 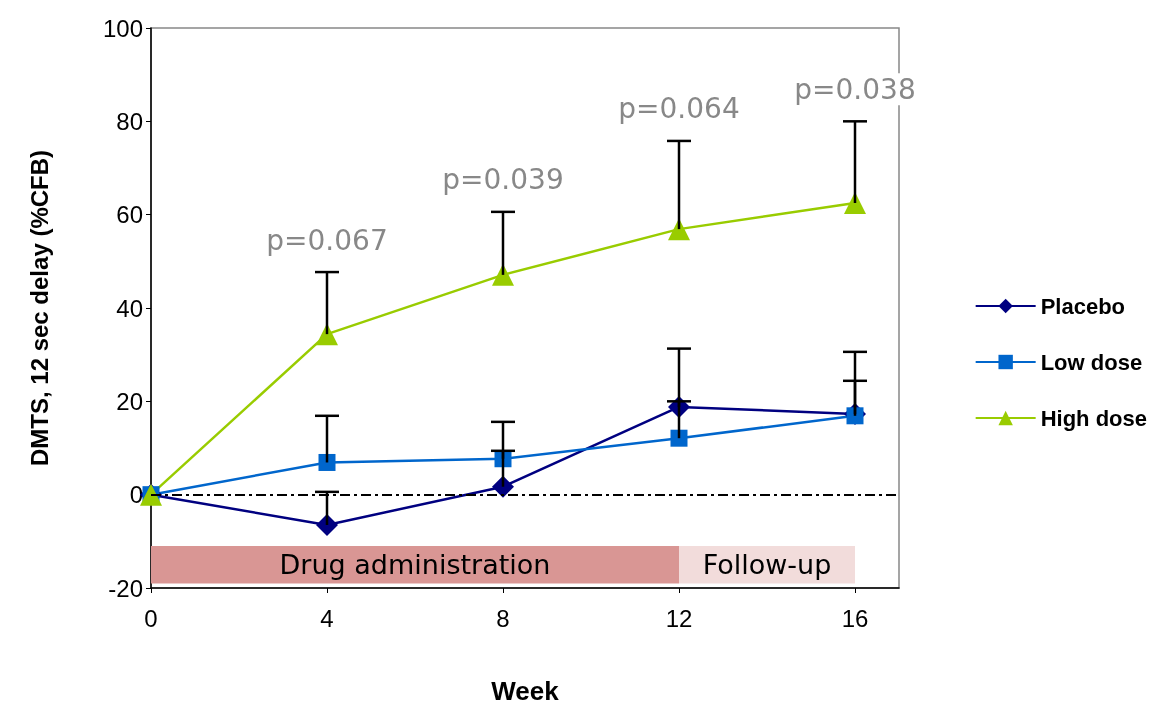 I want to click on x-axis-title: Week, so click(x=525, y=691).